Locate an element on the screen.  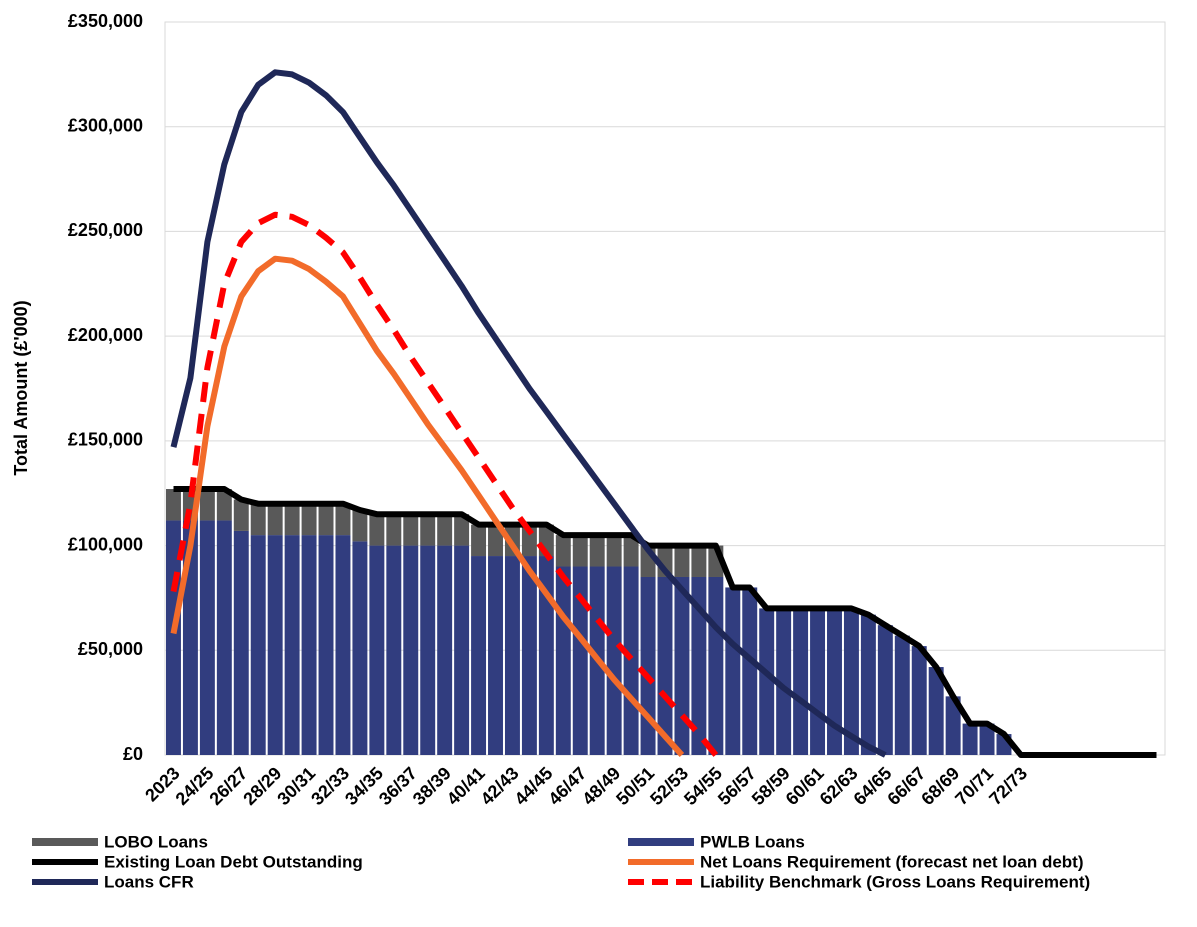
legend-label: Loans CFR is located at coordinates (149, 881).